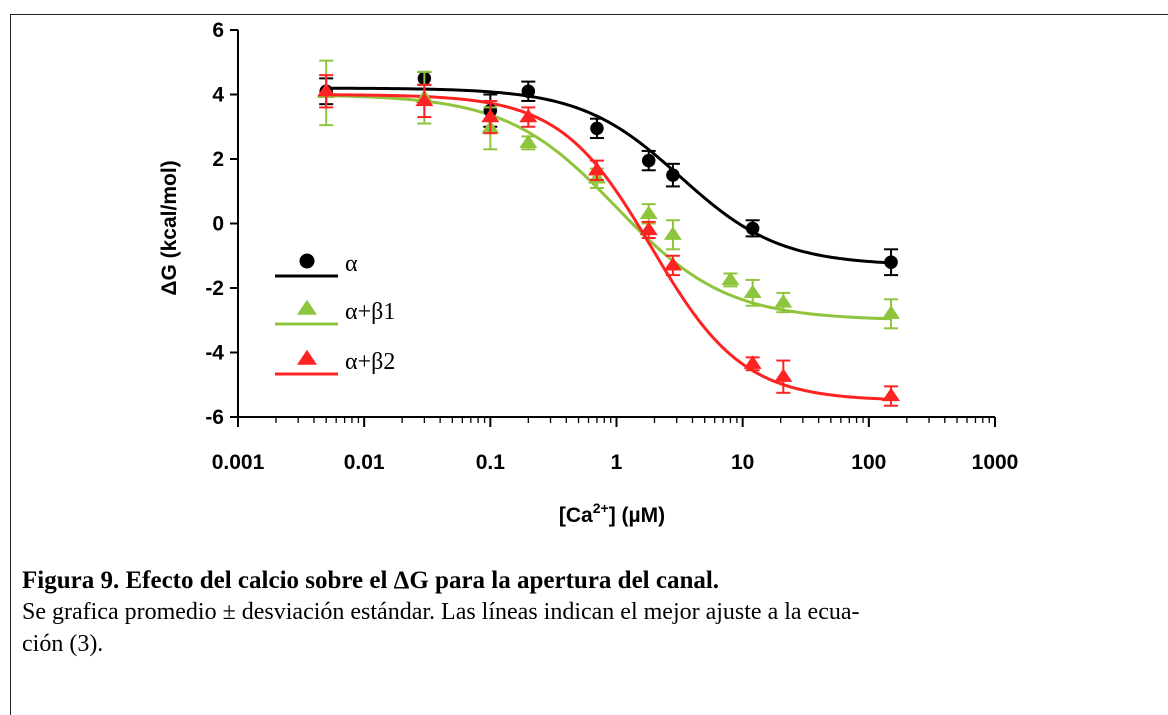  Describe the element at coordinates (612, 513) in the screenshot. I see `x-axis-title: [Ca2+] (µM)` at that location.